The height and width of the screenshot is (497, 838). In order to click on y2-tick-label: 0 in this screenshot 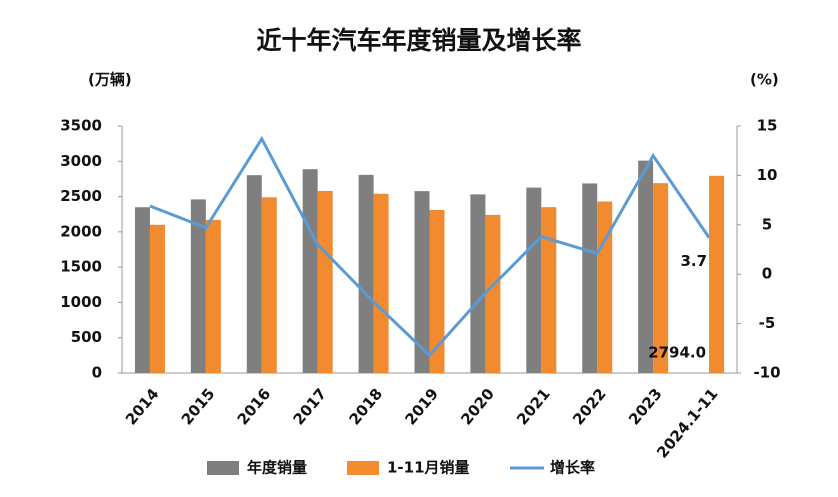, I will do `click(767, 274)`.